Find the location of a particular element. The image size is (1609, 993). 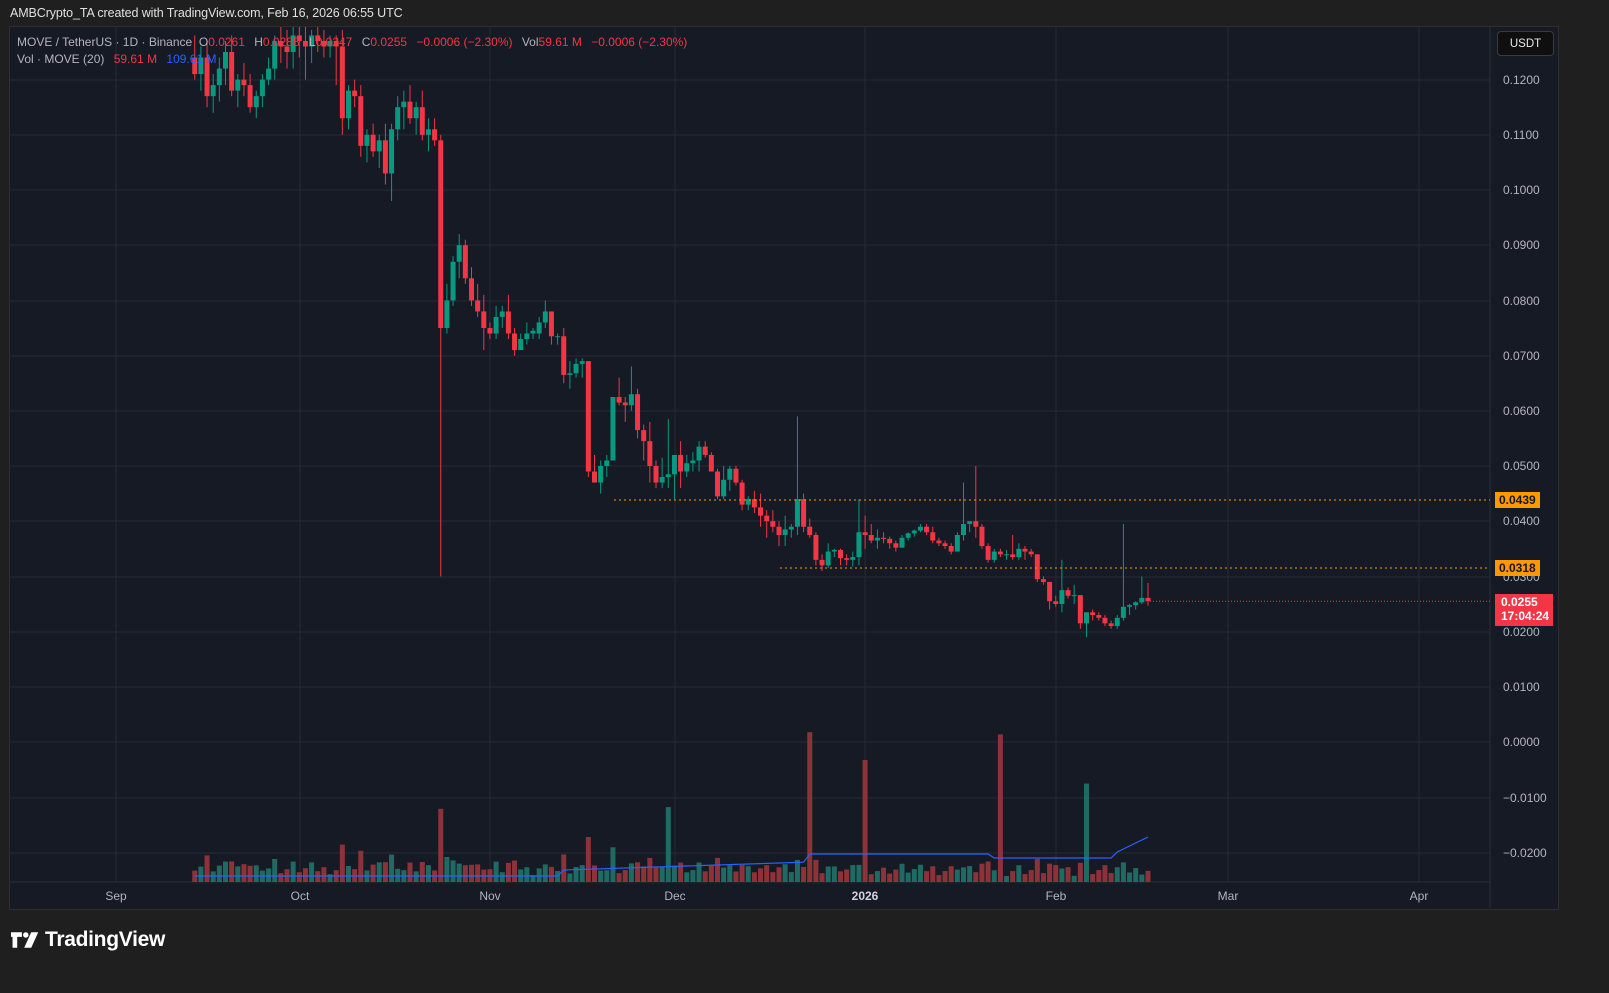

price-tick: 0.1000 is located at coordinates (1521, 190).